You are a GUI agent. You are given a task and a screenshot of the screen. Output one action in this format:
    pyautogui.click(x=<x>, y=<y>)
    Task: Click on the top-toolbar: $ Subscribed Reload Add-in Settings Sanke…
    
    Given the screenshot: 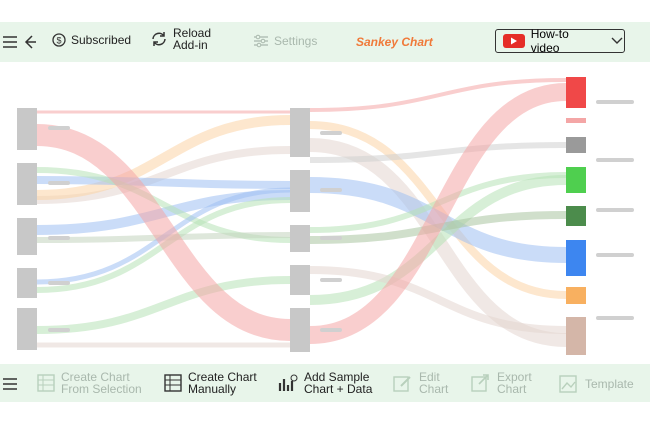 What is the action you would take?
    pyautogui.click(x=325, y=42)
    